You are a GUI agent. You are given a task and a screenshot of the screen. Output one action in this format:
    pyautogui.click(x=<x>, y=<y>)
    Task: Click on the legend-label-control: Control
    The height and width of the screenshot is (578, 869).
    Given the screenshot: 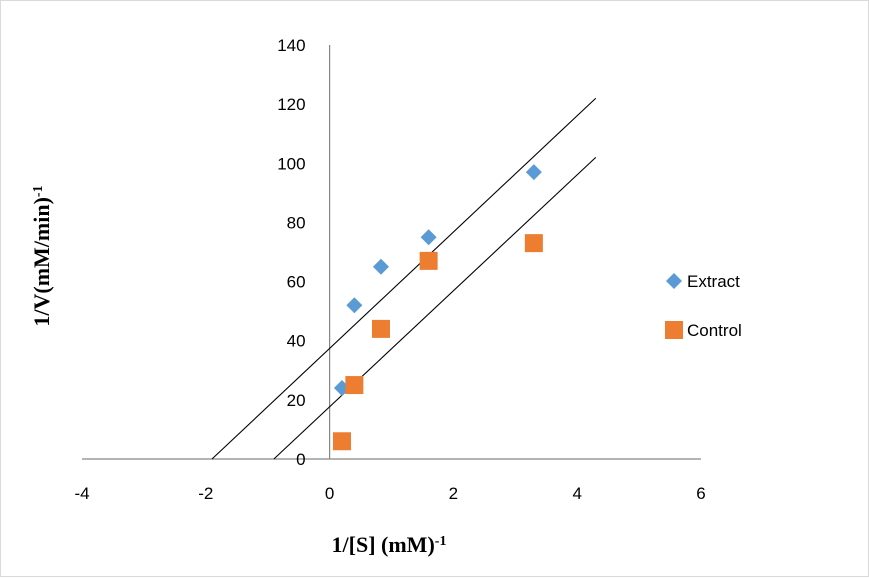 What is the action you would take?
    pyautogui.click(x=714, y=330)
    